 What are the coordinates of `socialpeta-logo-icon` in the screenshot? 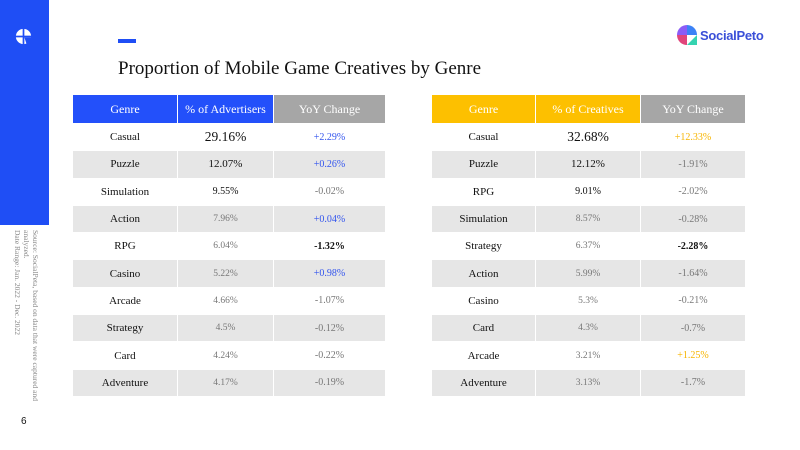 It's located at (687, 35).